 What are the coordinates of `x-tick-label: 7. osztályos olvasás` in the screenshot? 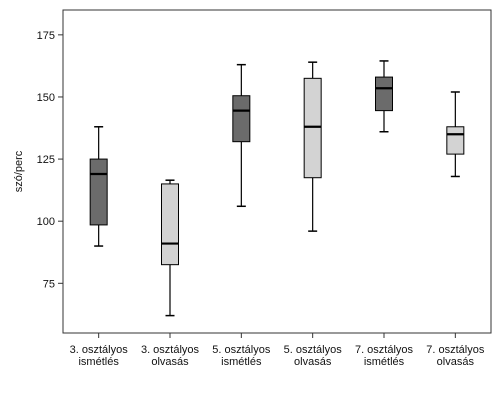 It's located at (455, 356).